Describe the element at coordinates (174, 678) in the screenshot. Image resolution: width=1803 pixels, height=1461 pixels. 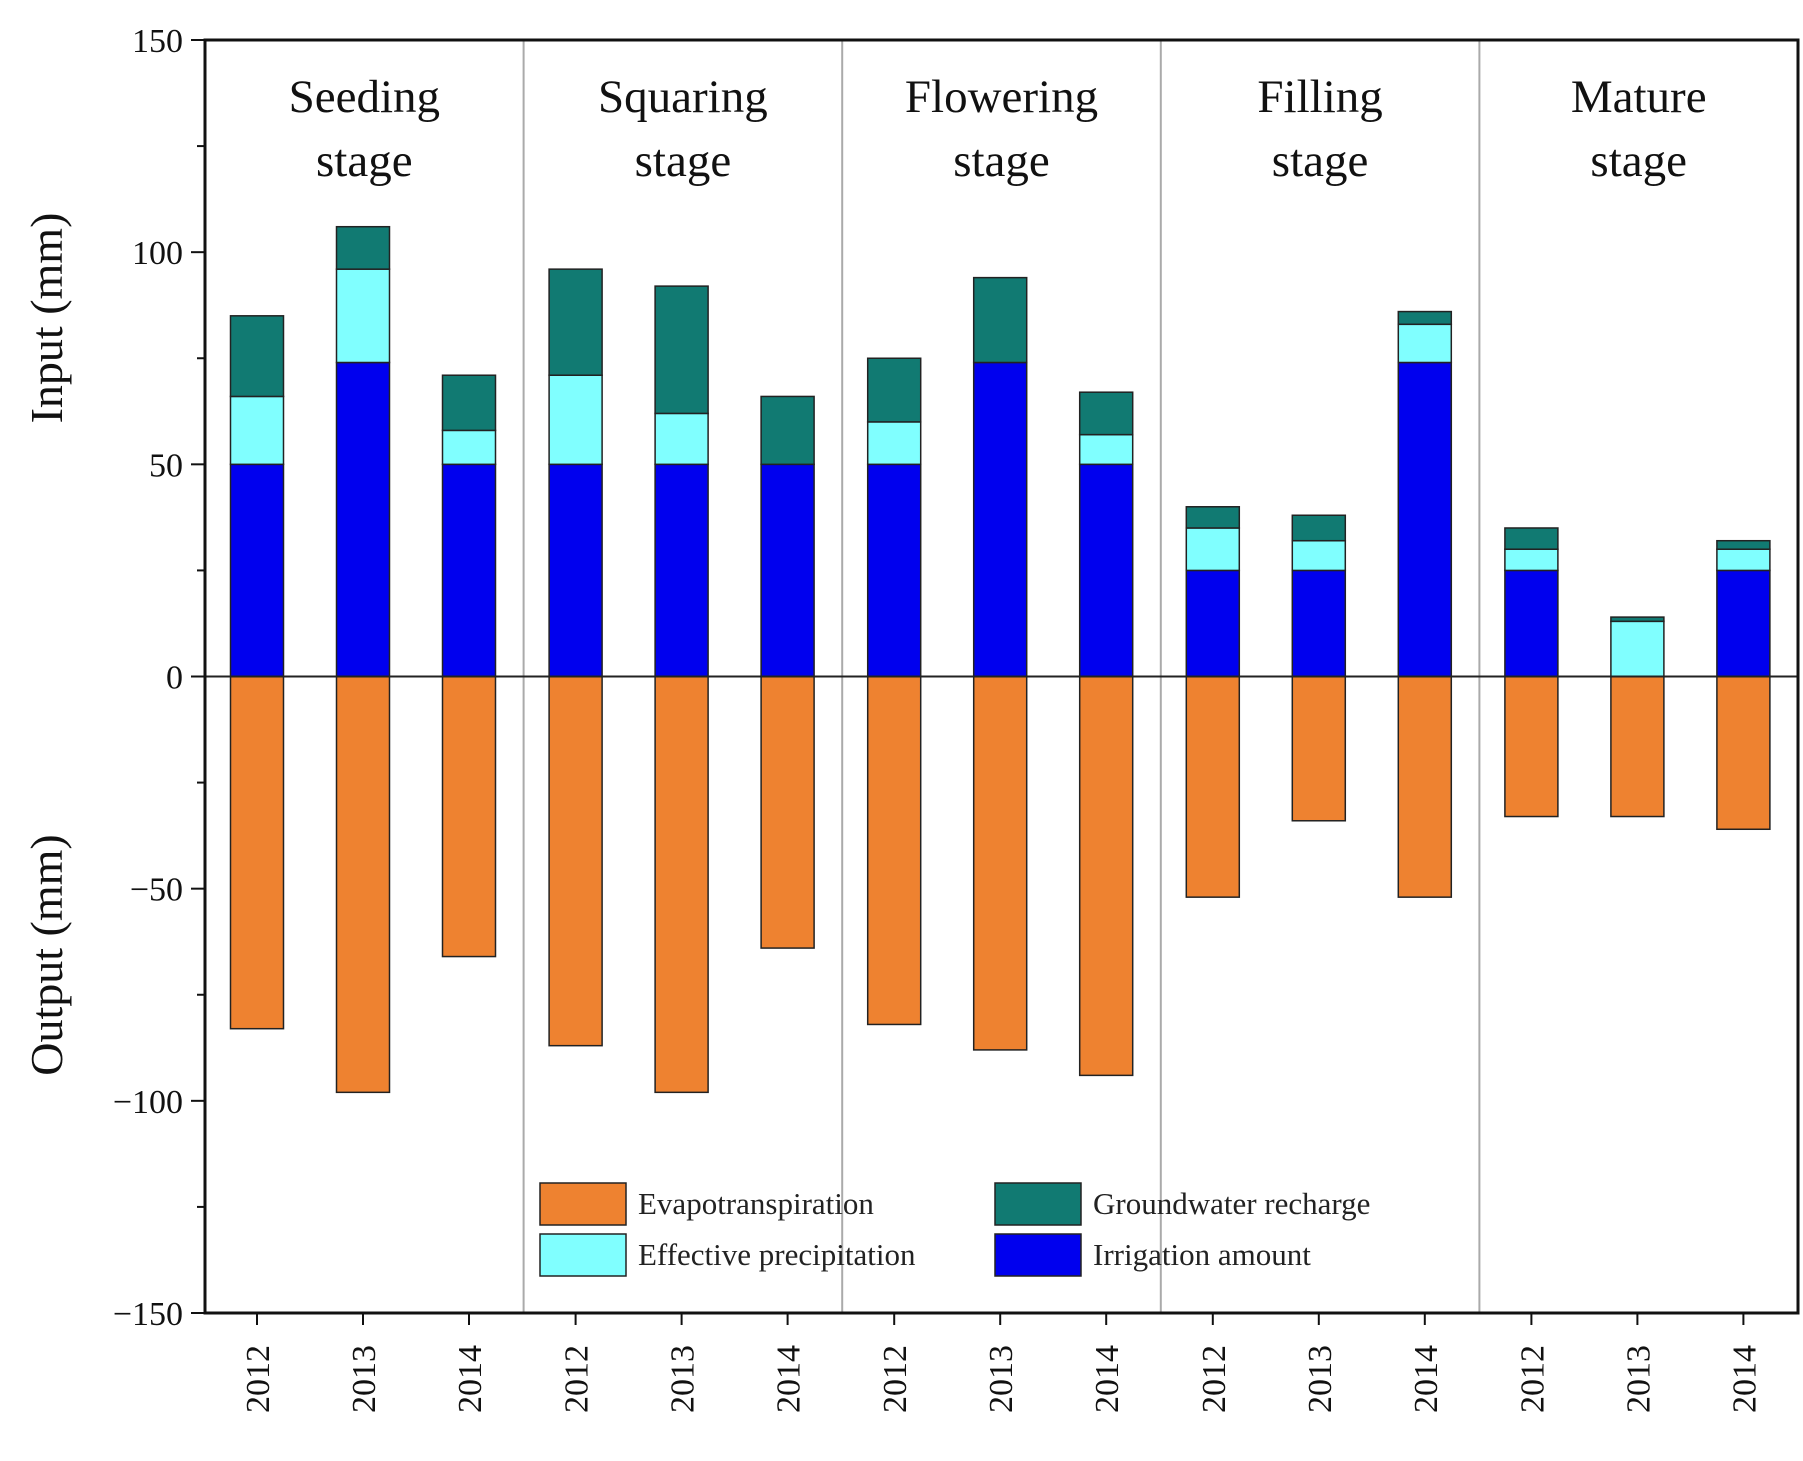
I see `y-tick-label: 0` at that location.